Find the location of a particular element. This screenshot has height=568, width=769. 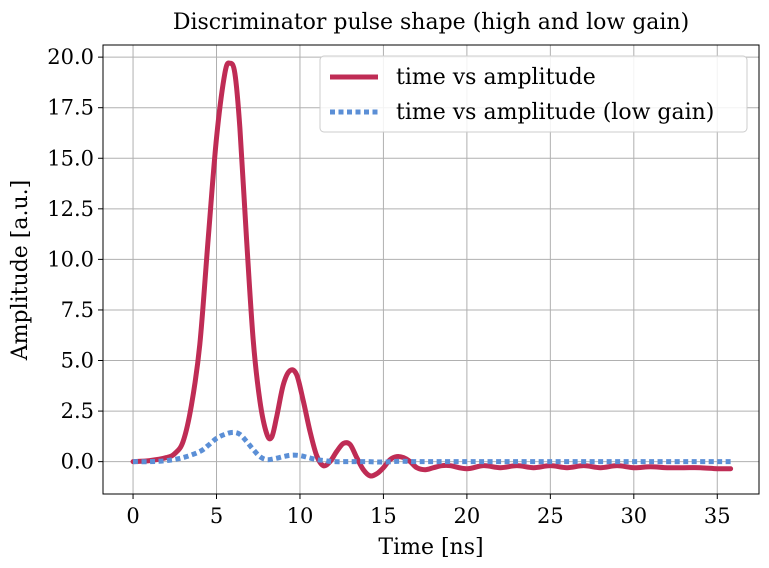

y-axis-label: Amplitude [a.u.] is located at coordinates (20, 270).